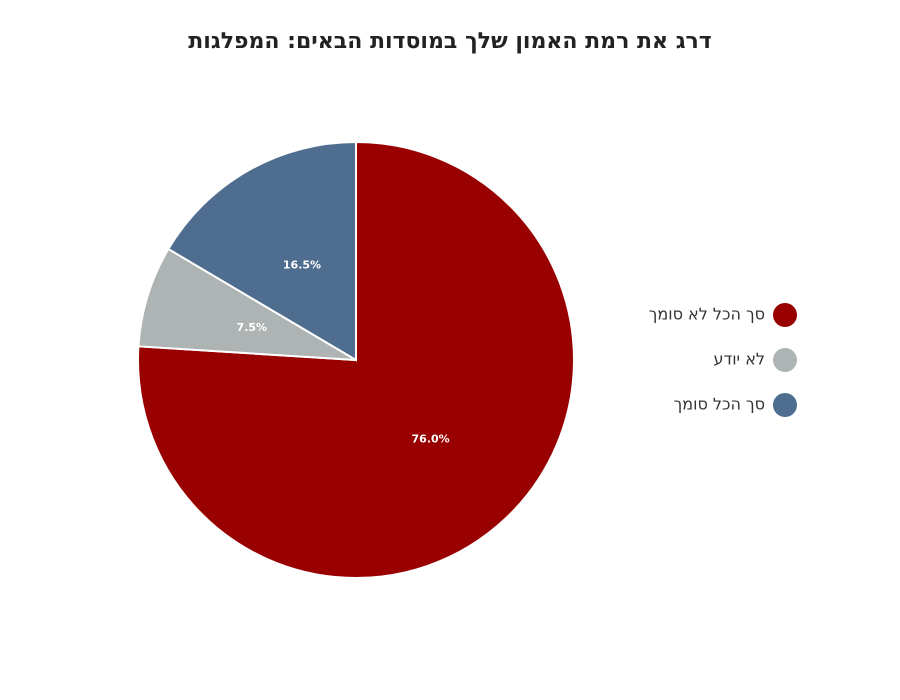 The width and height of the screenshot is (900, 700). What do you see at coordinates (719, 404) in the screenshot?
I see `legend-label: סך הכל סומך` at bounding box center [719, 404].